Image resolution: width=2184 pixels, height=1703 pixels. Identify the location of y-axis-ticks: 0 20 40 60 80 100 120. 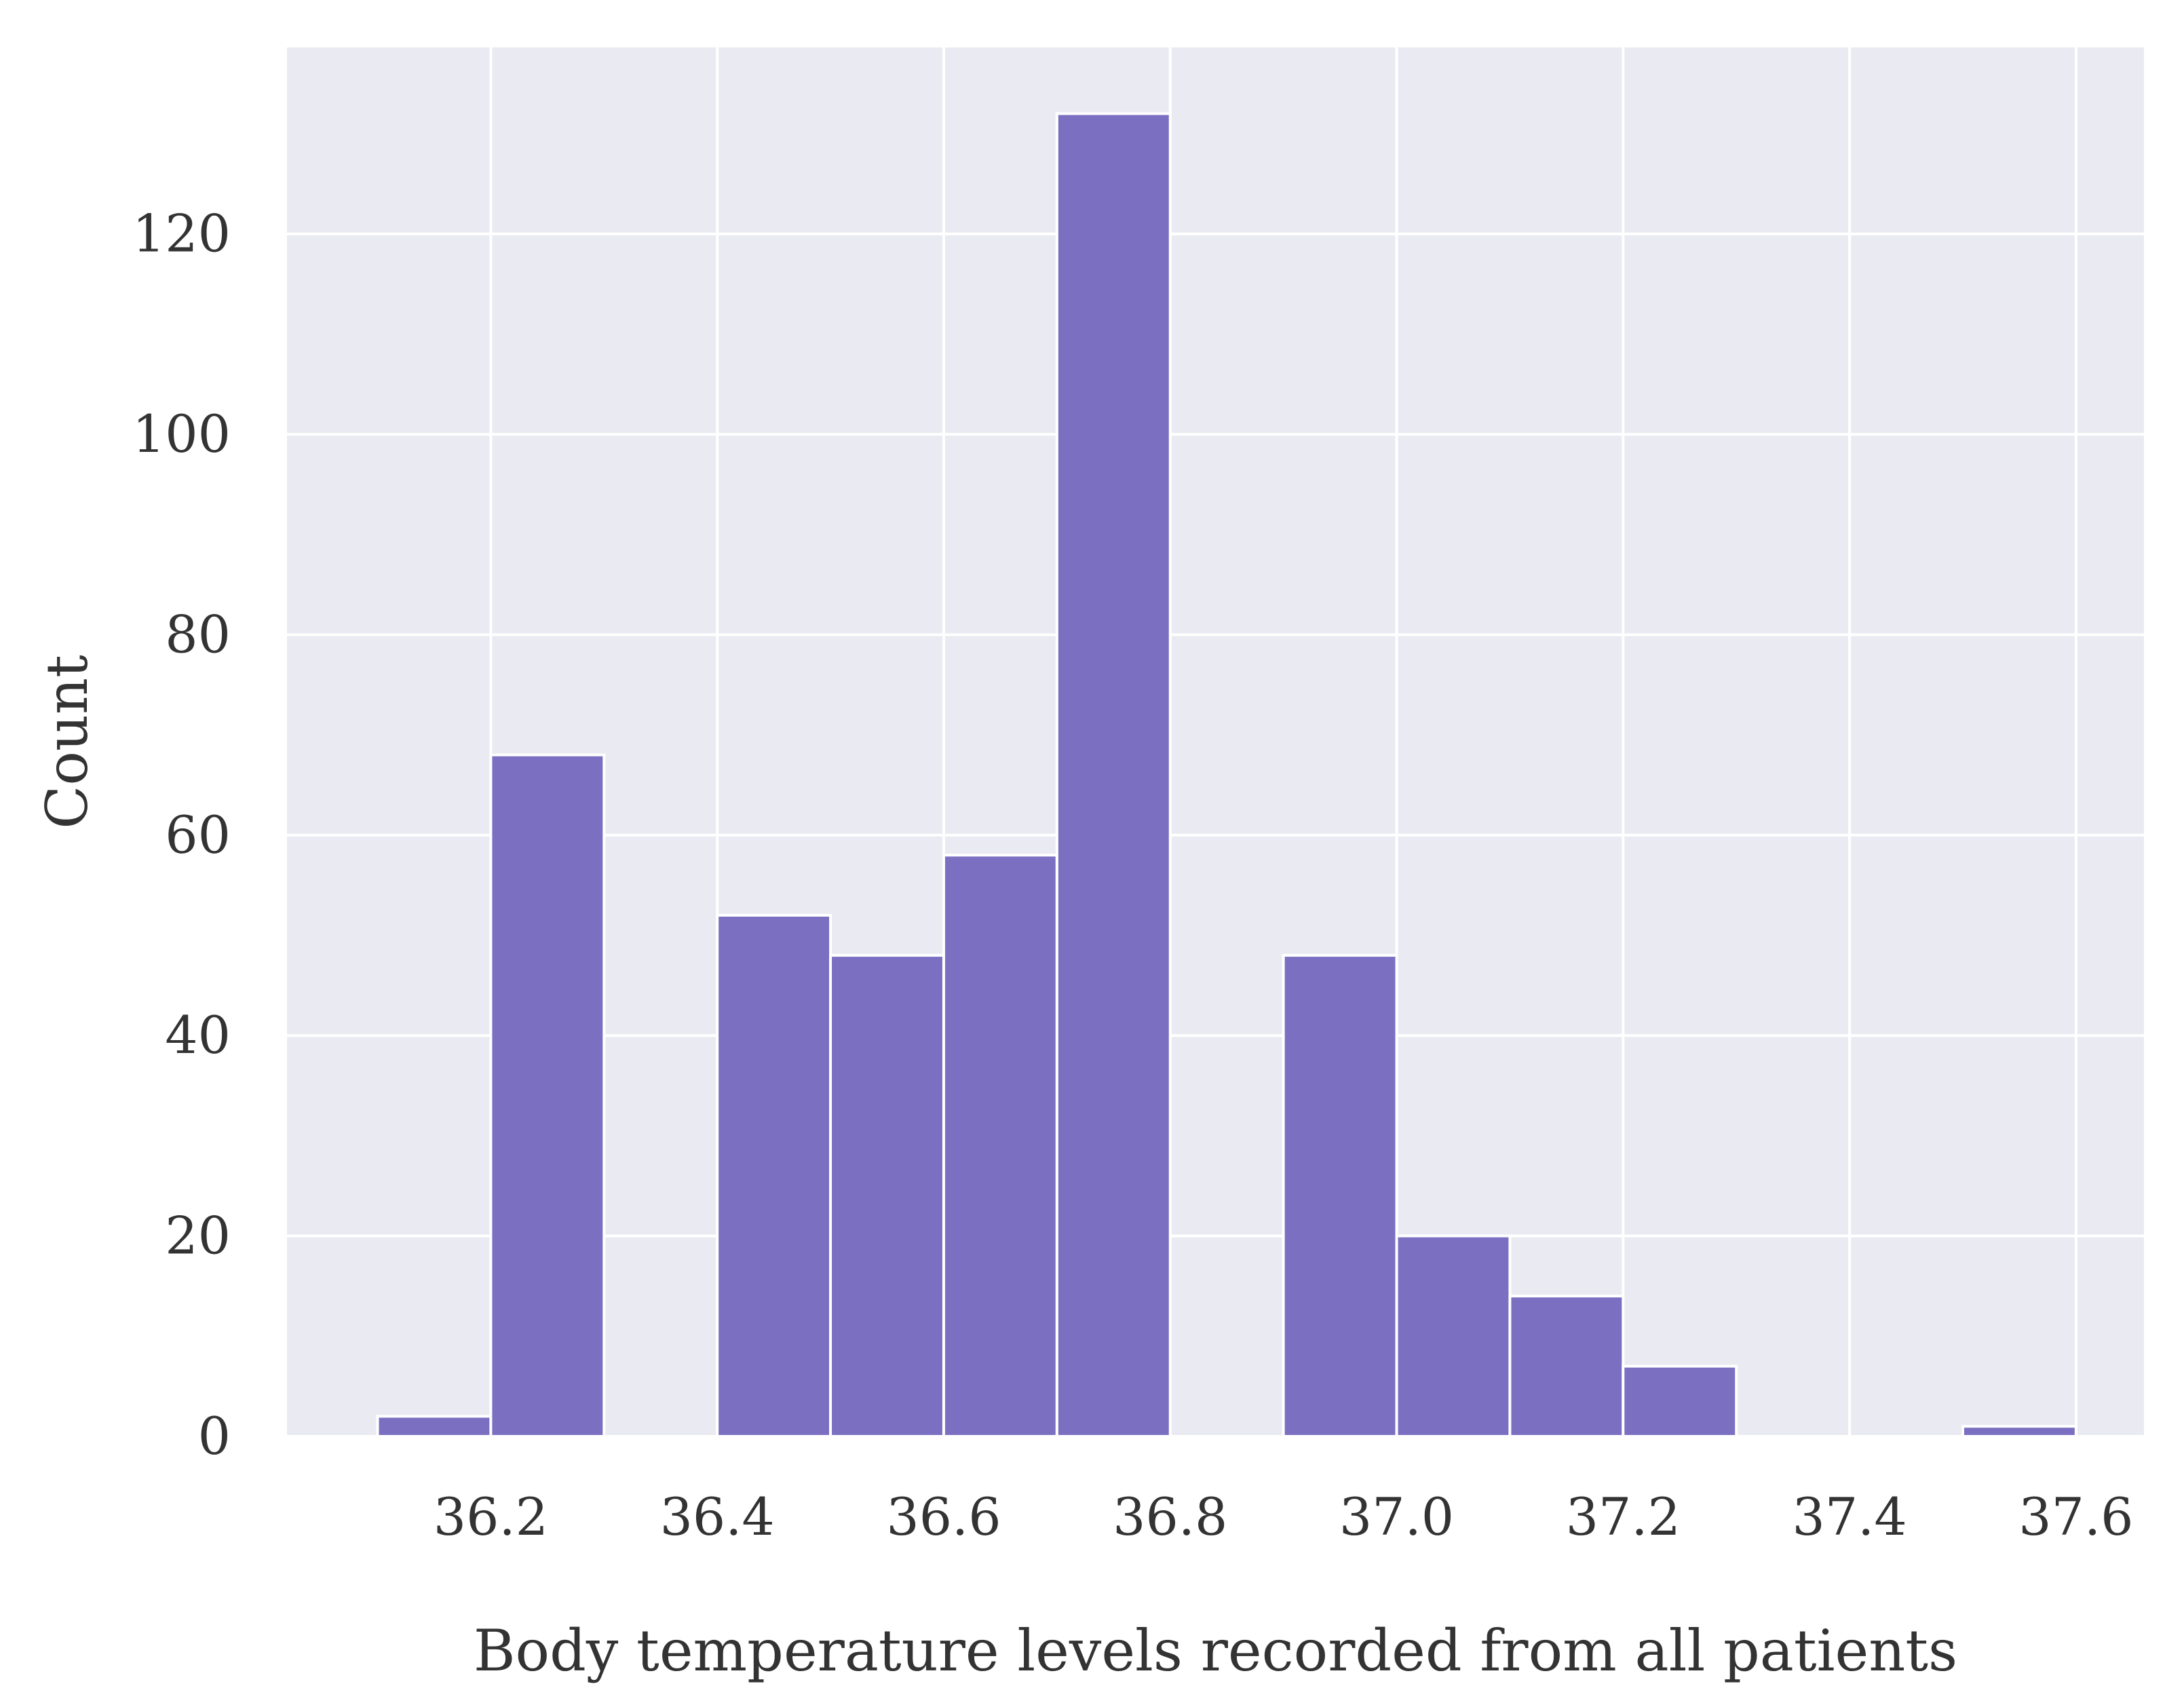
(182, 835).